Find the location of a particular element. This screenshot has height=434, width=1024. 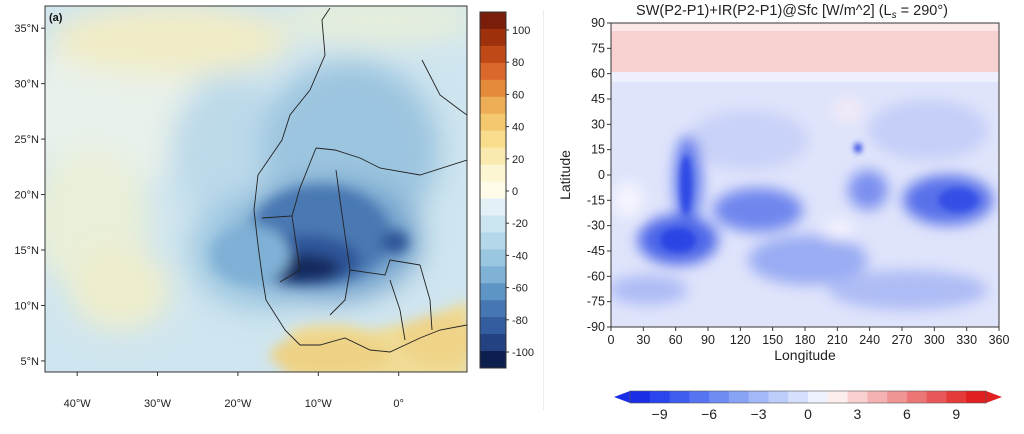

x-tick-label: 0° is located at coordinates (398, 404).